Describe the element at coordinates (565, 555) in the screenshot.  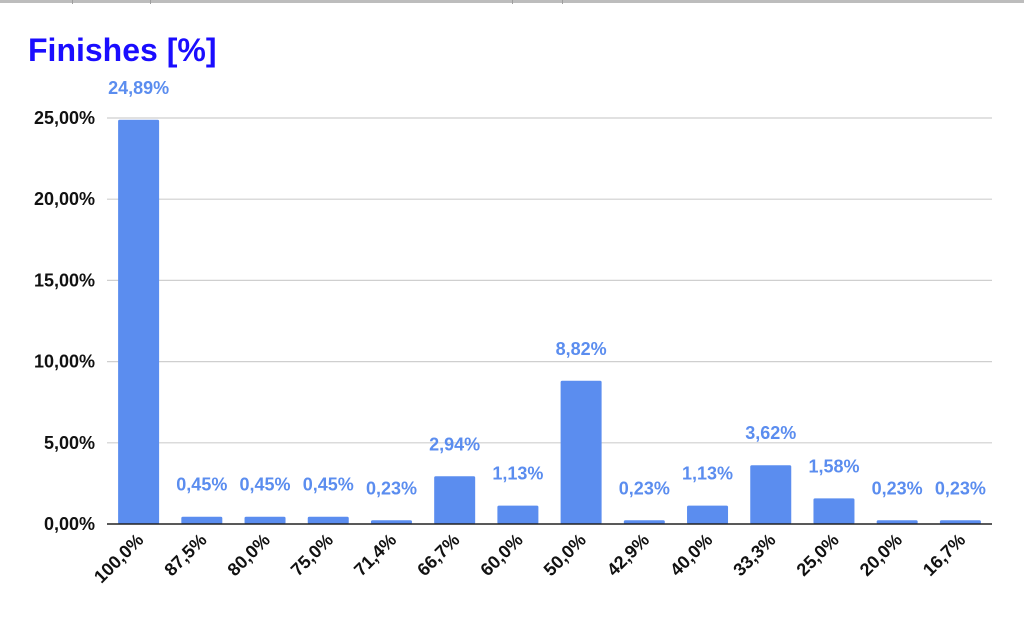
I see `x-tick-label: 50,0%` at that location.